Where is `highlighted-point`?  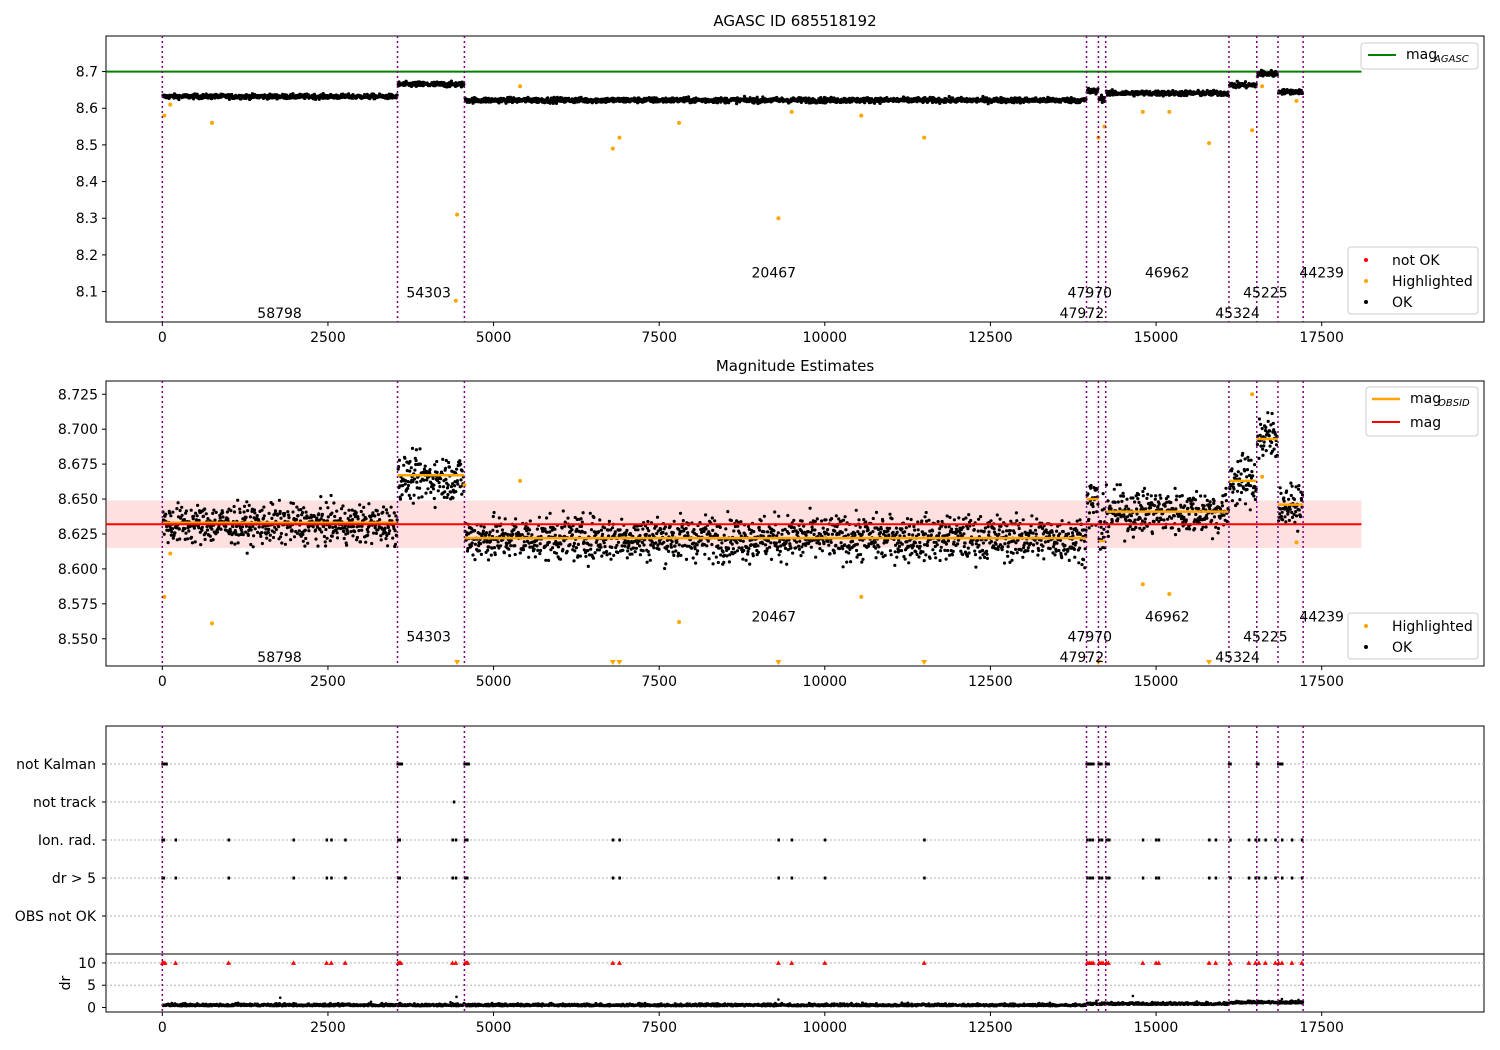 highlighted-point is located at coordinates (619, 137).